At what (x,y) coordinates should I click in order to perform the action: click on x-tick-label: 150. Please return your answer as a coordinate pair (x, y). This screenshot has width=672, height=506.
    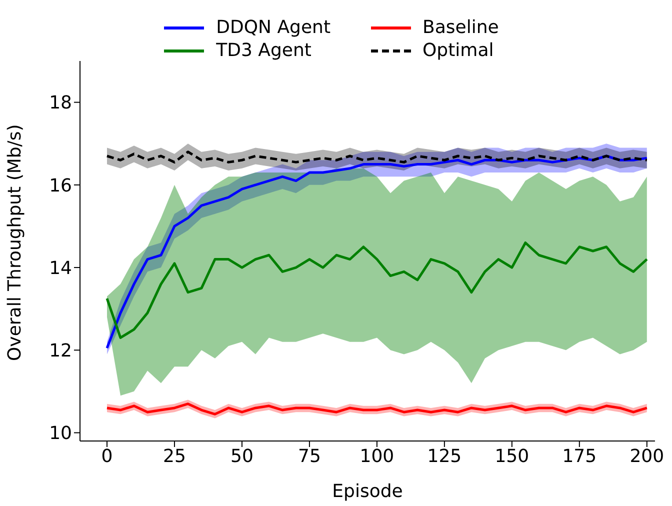
    Looking at the image, I should click on (512, 456).